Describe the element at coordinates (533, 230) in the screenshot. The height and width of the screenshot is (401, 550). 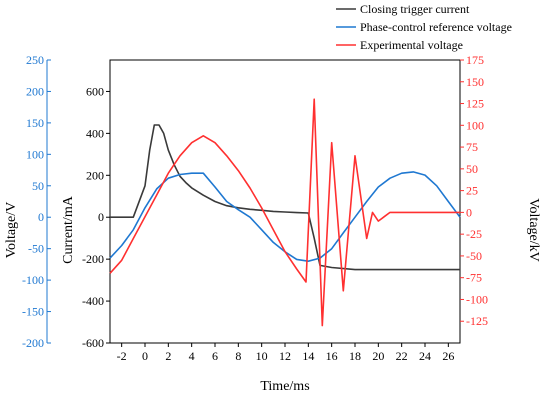
I see `voltage-kv-axis-label: Voltage/kV` at that location.